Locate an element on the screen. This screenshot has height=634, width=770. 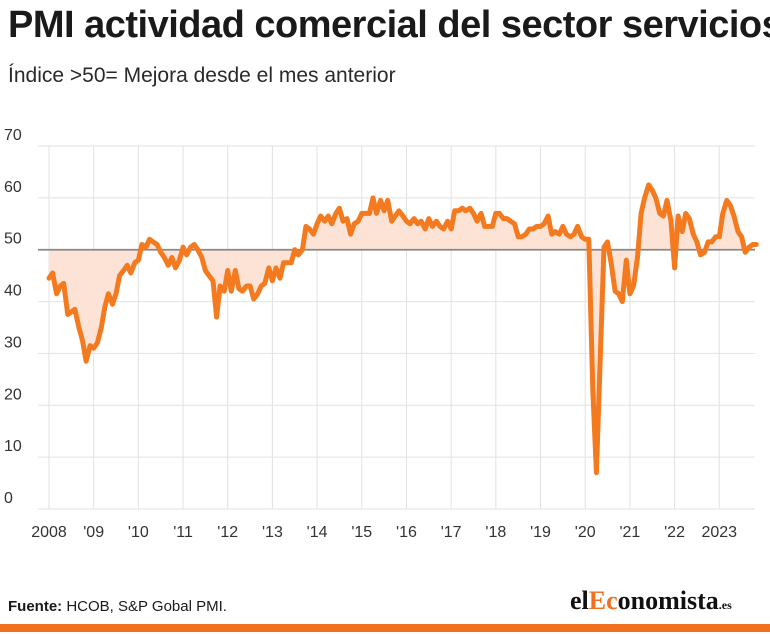
logo-rest: onomista is located at coordinates (668, 600).